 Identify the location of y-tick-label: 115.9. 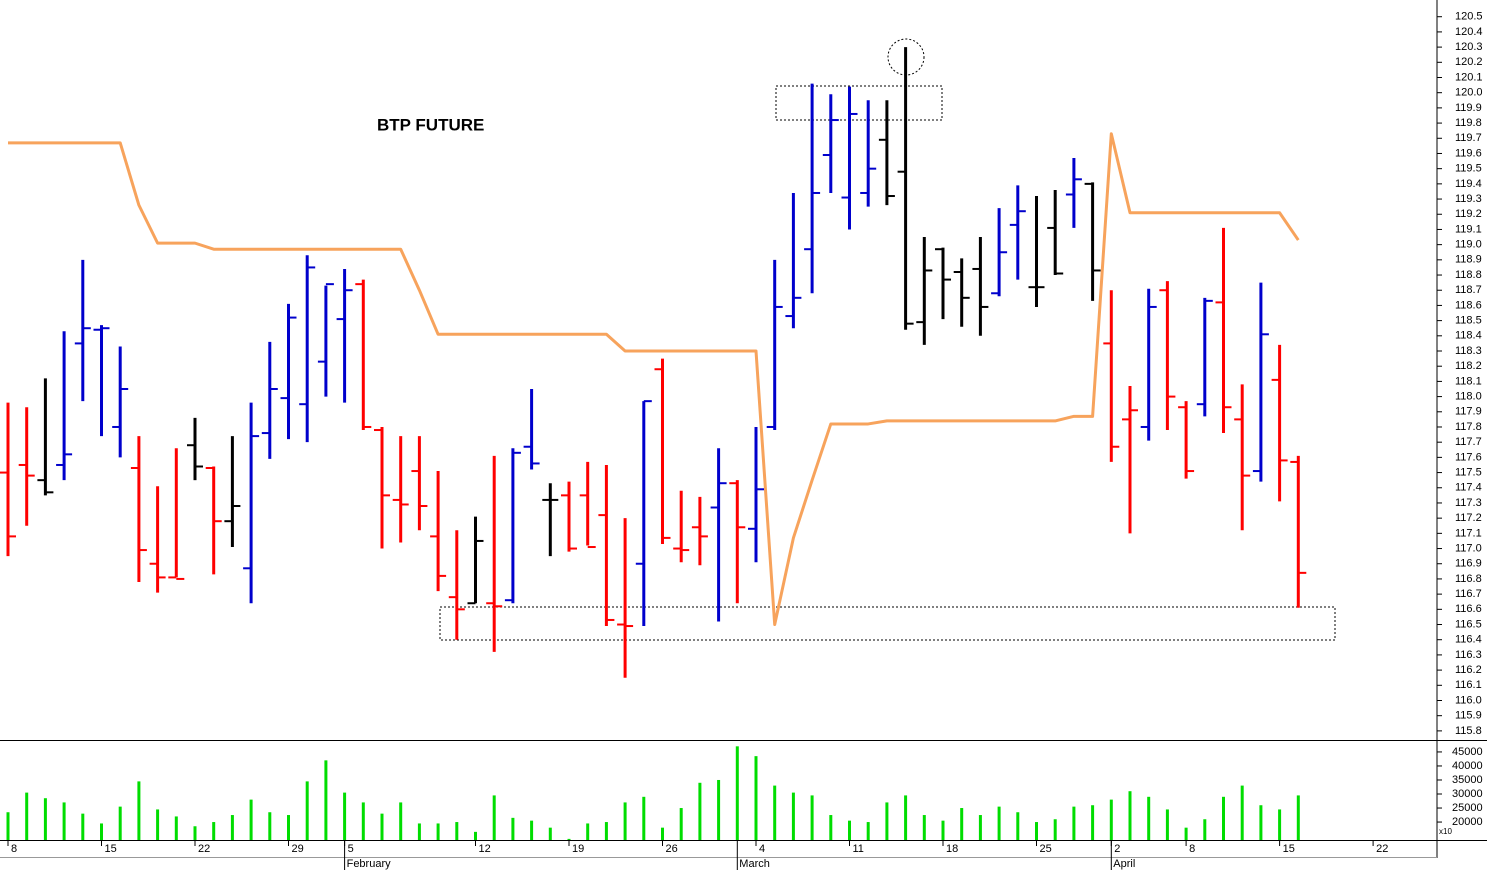
(1468, 716).